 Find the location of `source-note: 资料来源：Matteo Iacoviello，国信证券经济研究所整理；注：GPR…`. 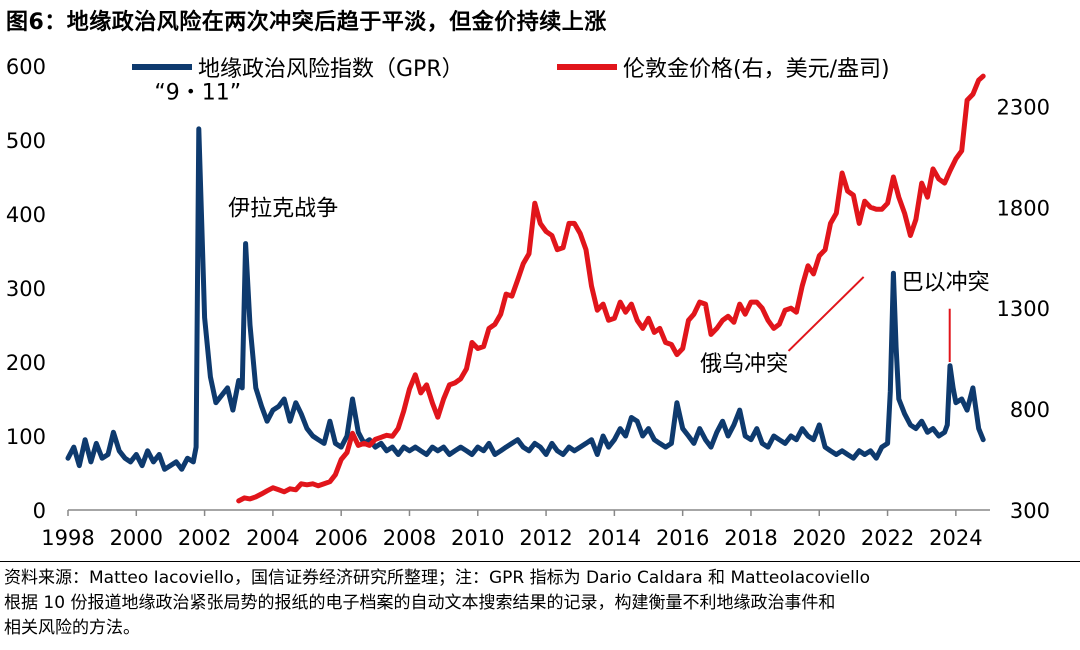

source-note: 资料来源：Matteo Iacoviello，国信证券经济研究所整理；注：GPR… is located at coordinates (541, 603).